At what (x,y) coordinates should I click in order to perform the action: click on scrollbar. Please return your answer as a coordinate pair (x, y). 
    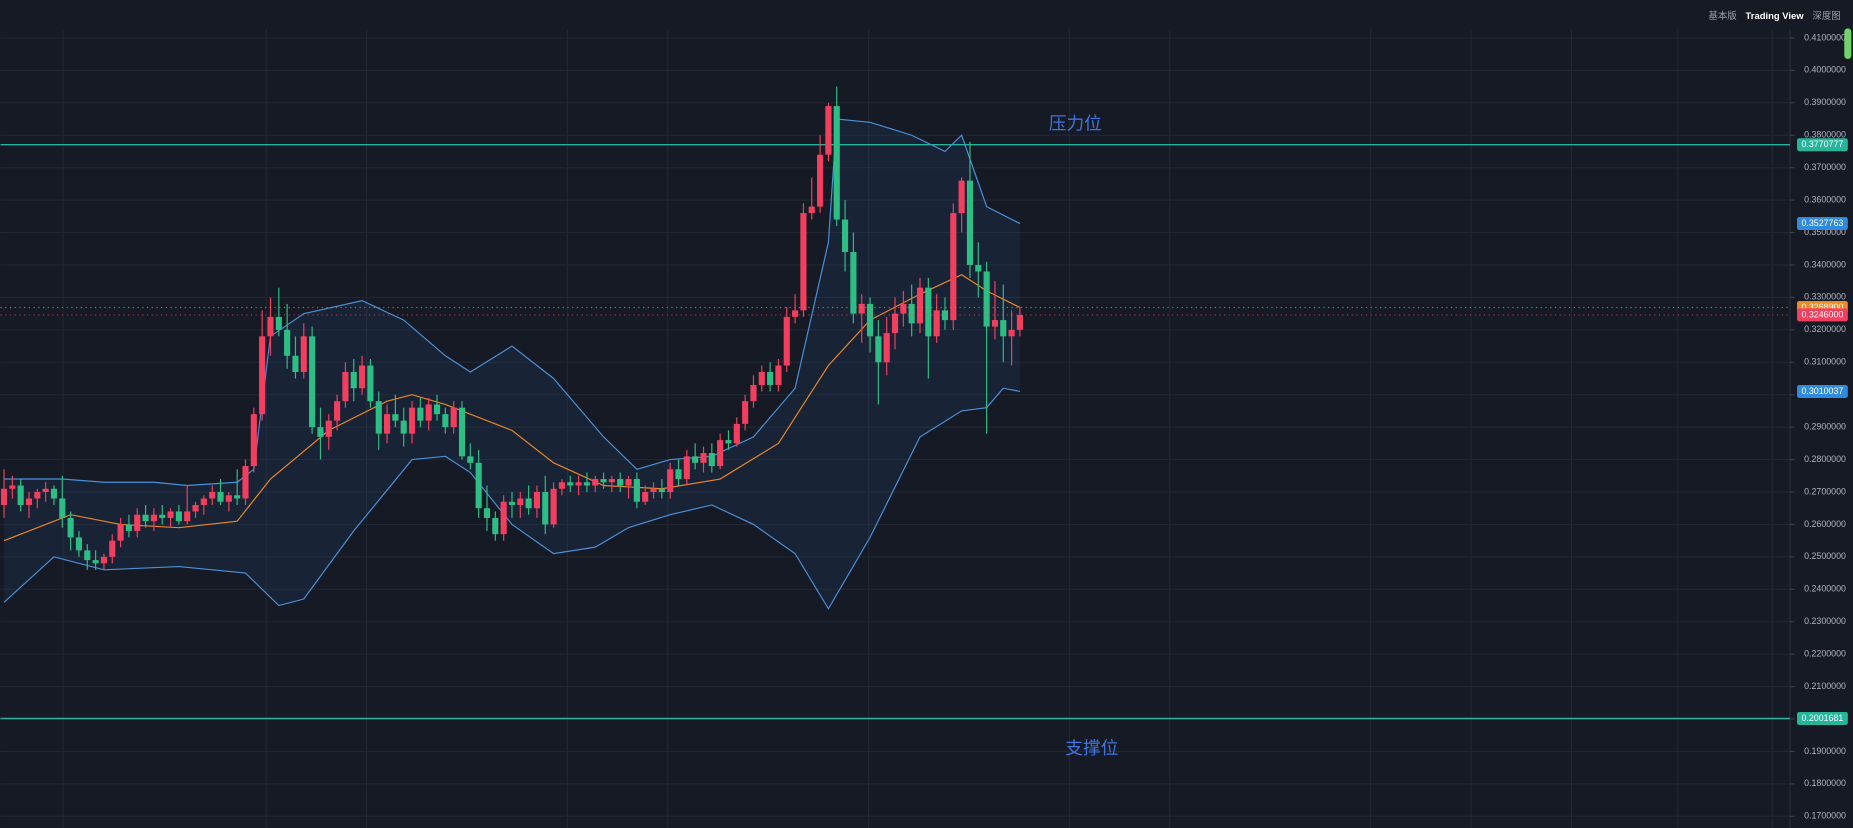
    Looking at the image, I should click on (1848, 44).